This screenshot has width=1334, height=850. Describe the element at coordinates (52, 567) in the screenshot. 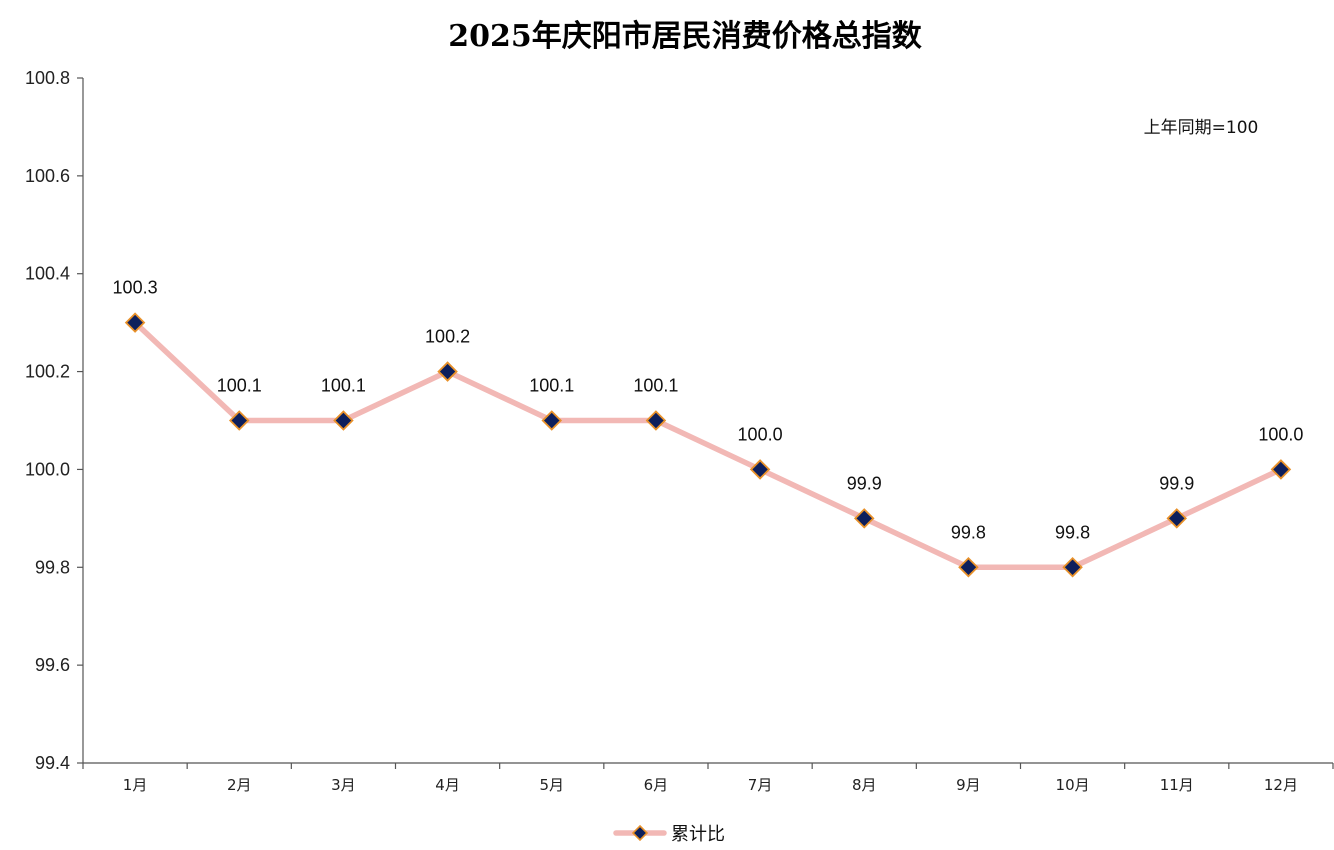

I see `y-tick-label: 99.8` at that location.